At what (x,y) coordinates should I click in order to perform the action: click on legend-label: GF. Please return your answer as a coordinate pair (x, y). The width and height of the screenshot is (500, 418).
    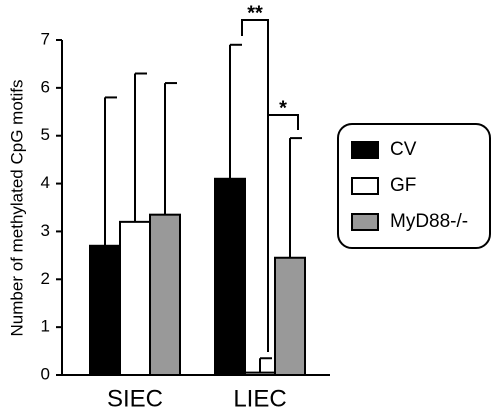
    Looking at the image, I should click on (403, 185).